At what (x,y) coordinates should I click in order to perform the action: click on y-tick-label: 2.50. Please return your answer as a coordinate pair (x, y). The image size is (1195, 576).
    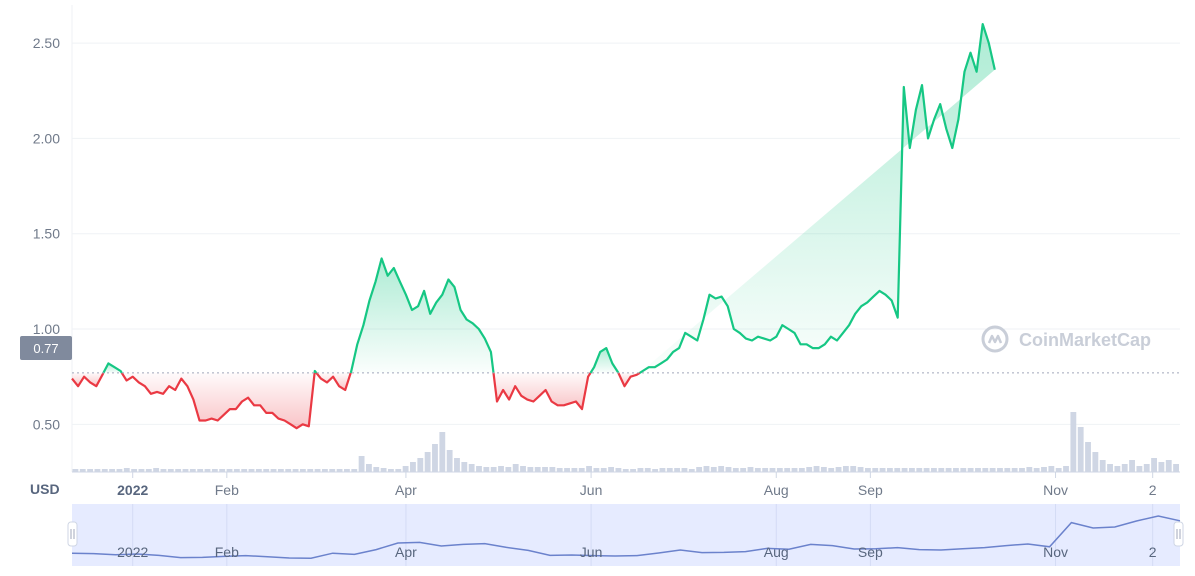
    Looking at the image, I should click on (46, 43).